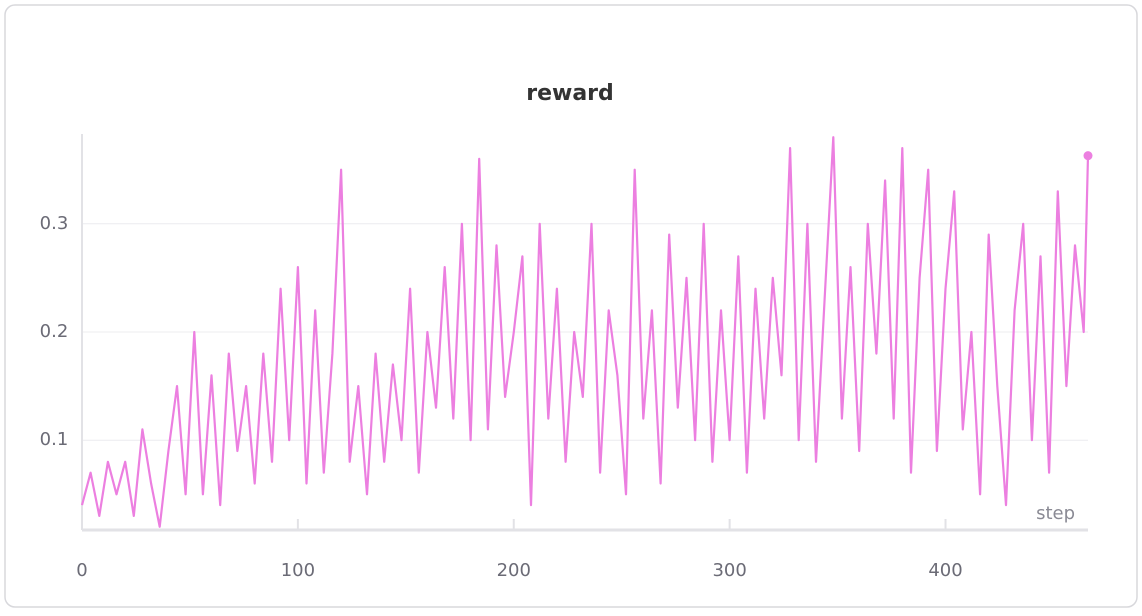 The width and height of the screenshot is (1142, 616). Describe the element at coordinates (81, 570) in the screenshot. I see `x-tick-label: 0` at that location.